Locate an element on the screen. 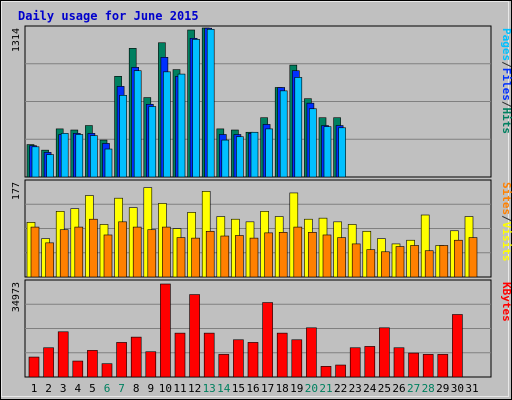 This screenshot has height=400, width=512. x-tick-label-day-20: 20 is located at coordinates (311, 388).